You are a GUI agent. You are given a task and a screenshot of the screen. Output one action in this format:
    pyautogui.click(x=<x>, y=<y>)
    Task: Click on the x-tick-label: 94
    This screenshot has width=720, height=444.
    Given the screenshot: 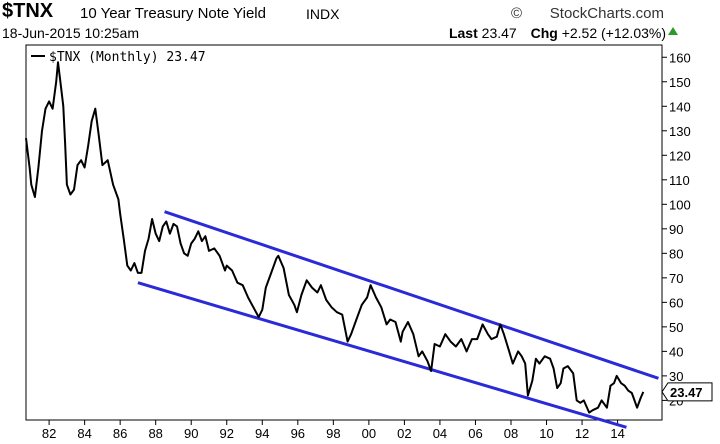 What is the action you would take?
    pyautogui.click(x=262, y=433)
    